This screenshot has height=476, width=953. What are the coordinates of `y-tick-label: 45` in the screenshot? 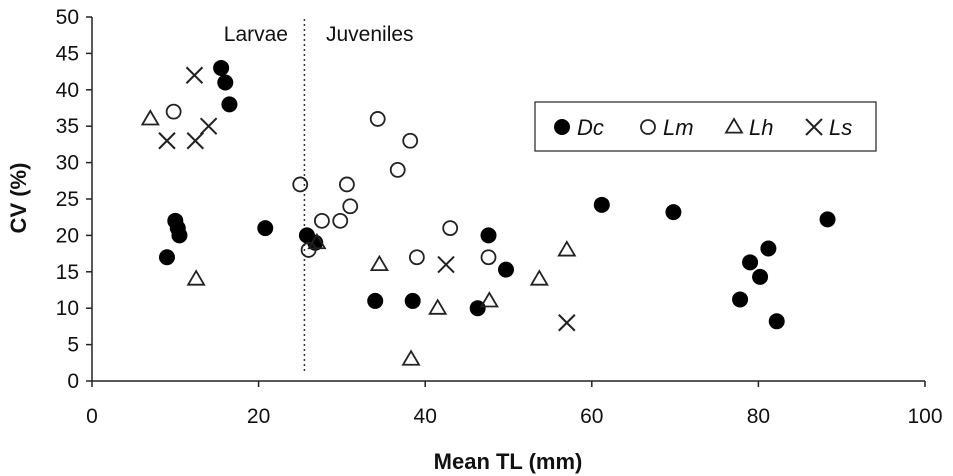 It's located at (67, 53).